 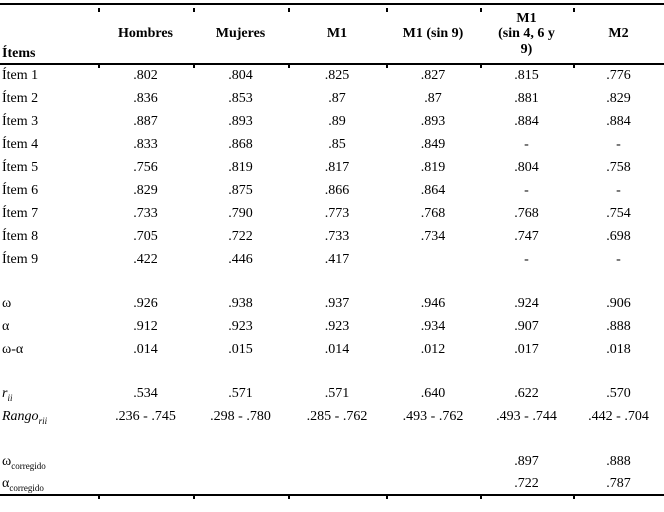 I want to click on reliability-row: ω .926 .938 .937 .946 .924 .906, so click(x=332, y=303).